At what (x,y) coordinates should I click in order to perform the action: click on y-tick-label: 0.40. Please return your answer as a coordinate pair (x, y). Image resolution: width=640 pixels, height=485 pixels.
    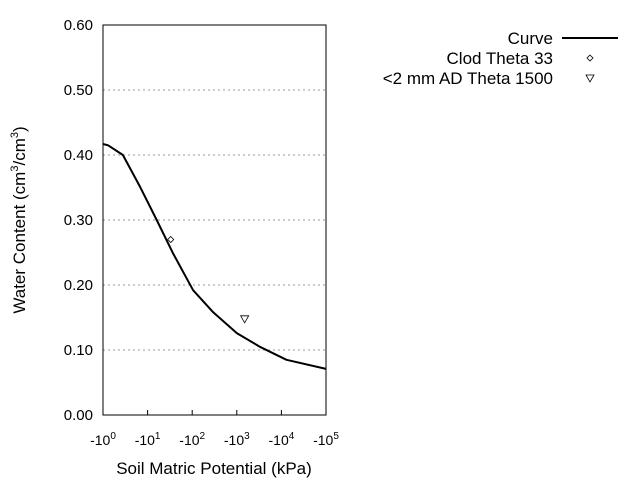
    Looking at the image, I should click on (78, 155).